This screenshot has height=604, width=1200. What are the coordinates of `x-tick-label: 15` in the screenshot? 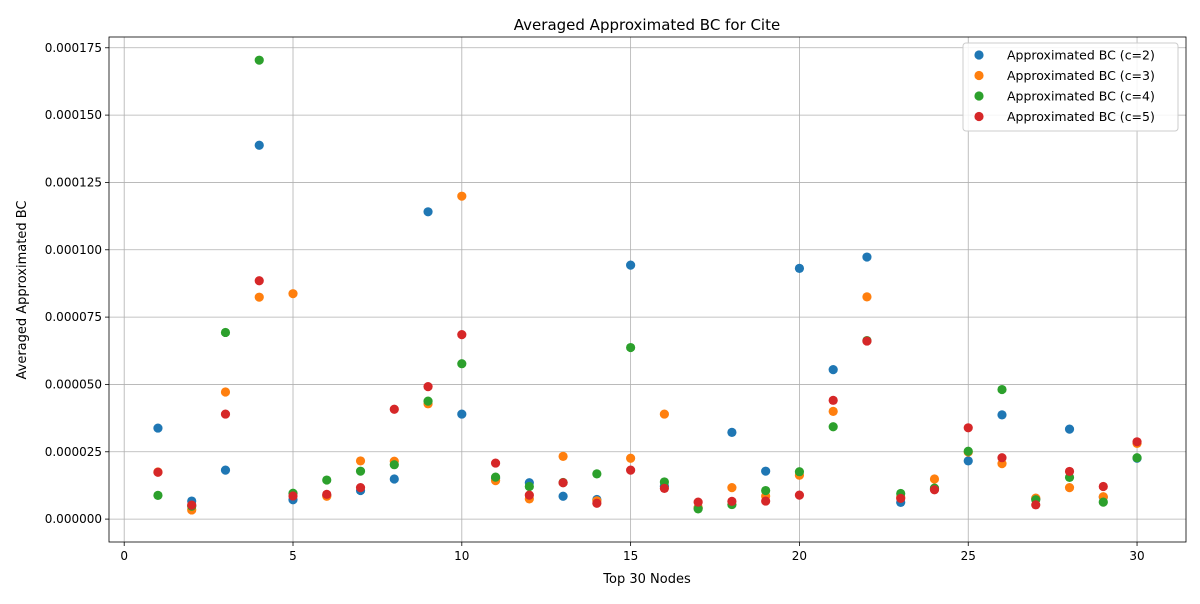 It's located at (630, 556).